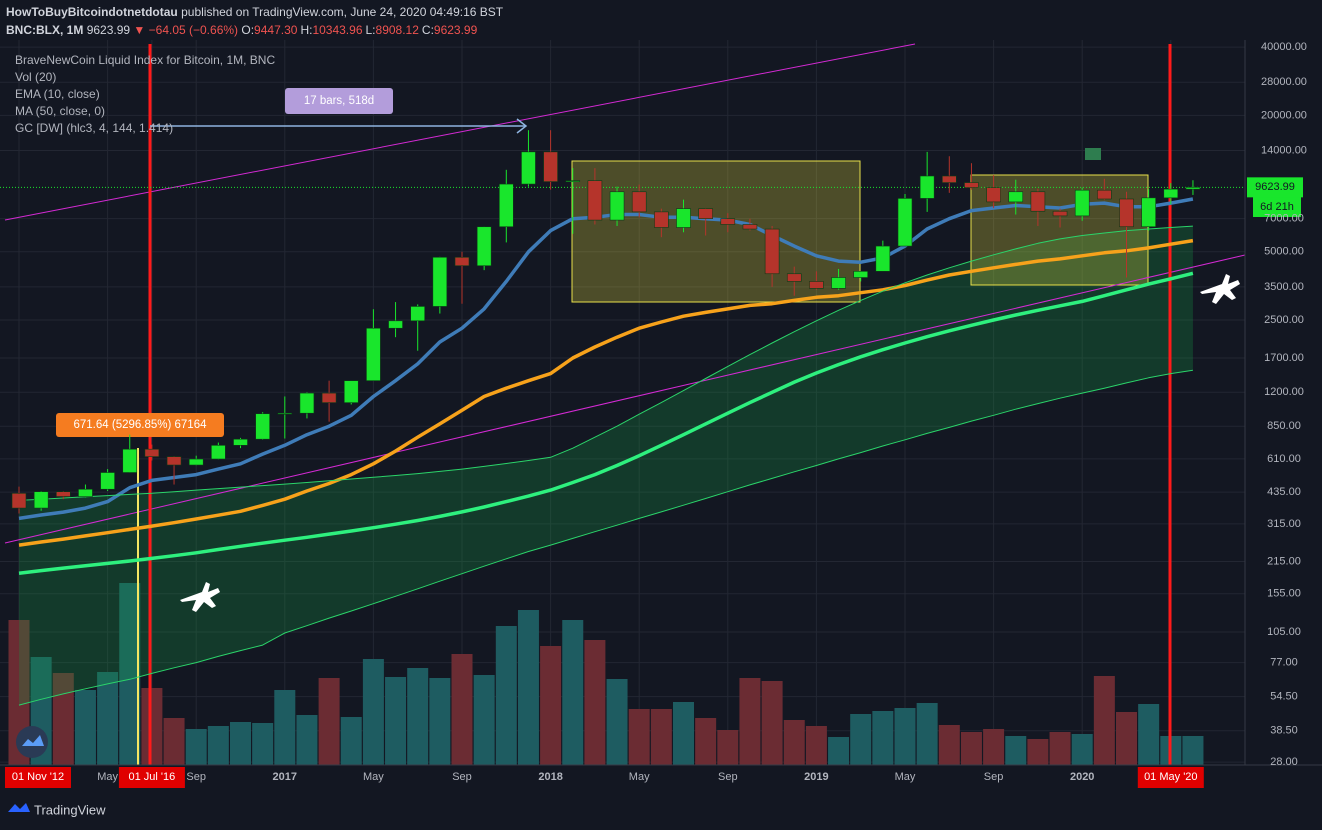 This screenshot has width=1322, height=830. What do you see at coordinates (1284, 459) in the screenshot?
I see `y-tick-label: 610.00` at bounding box center [1284, 459].